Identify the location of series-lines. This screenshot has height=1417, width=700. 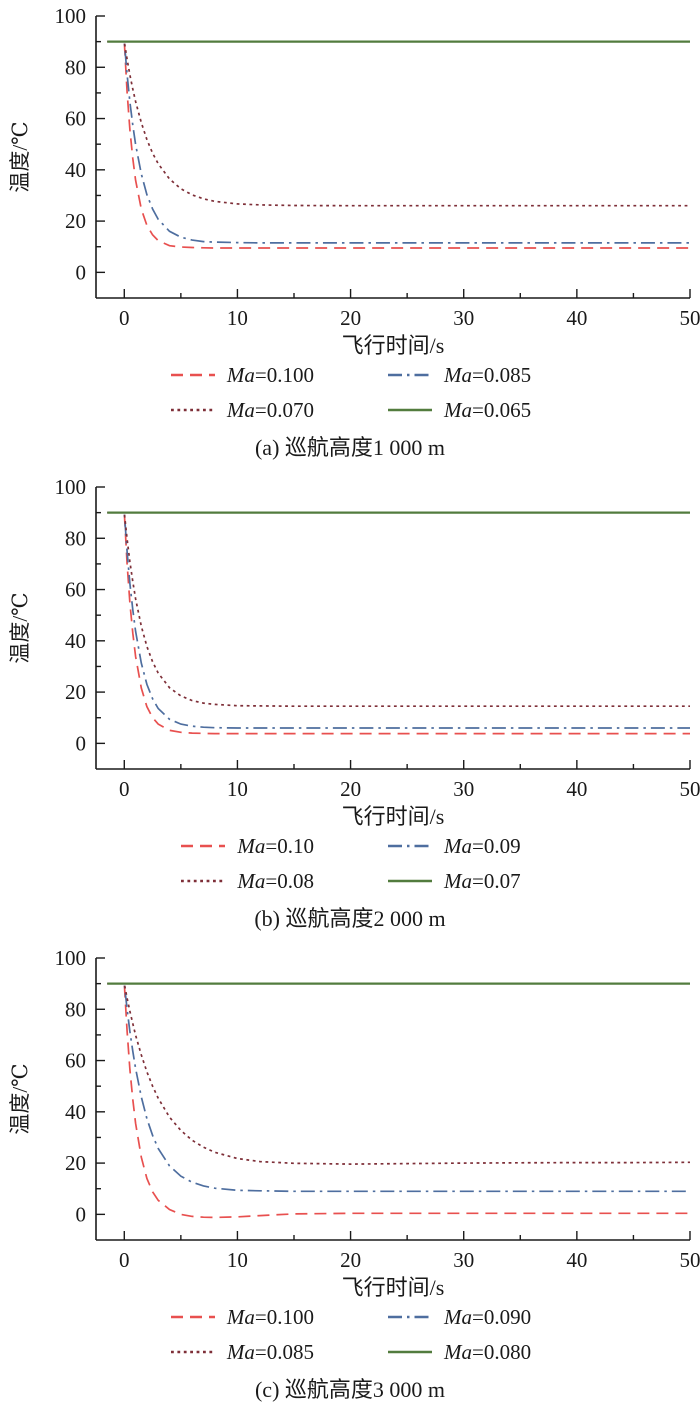
(398, 145).